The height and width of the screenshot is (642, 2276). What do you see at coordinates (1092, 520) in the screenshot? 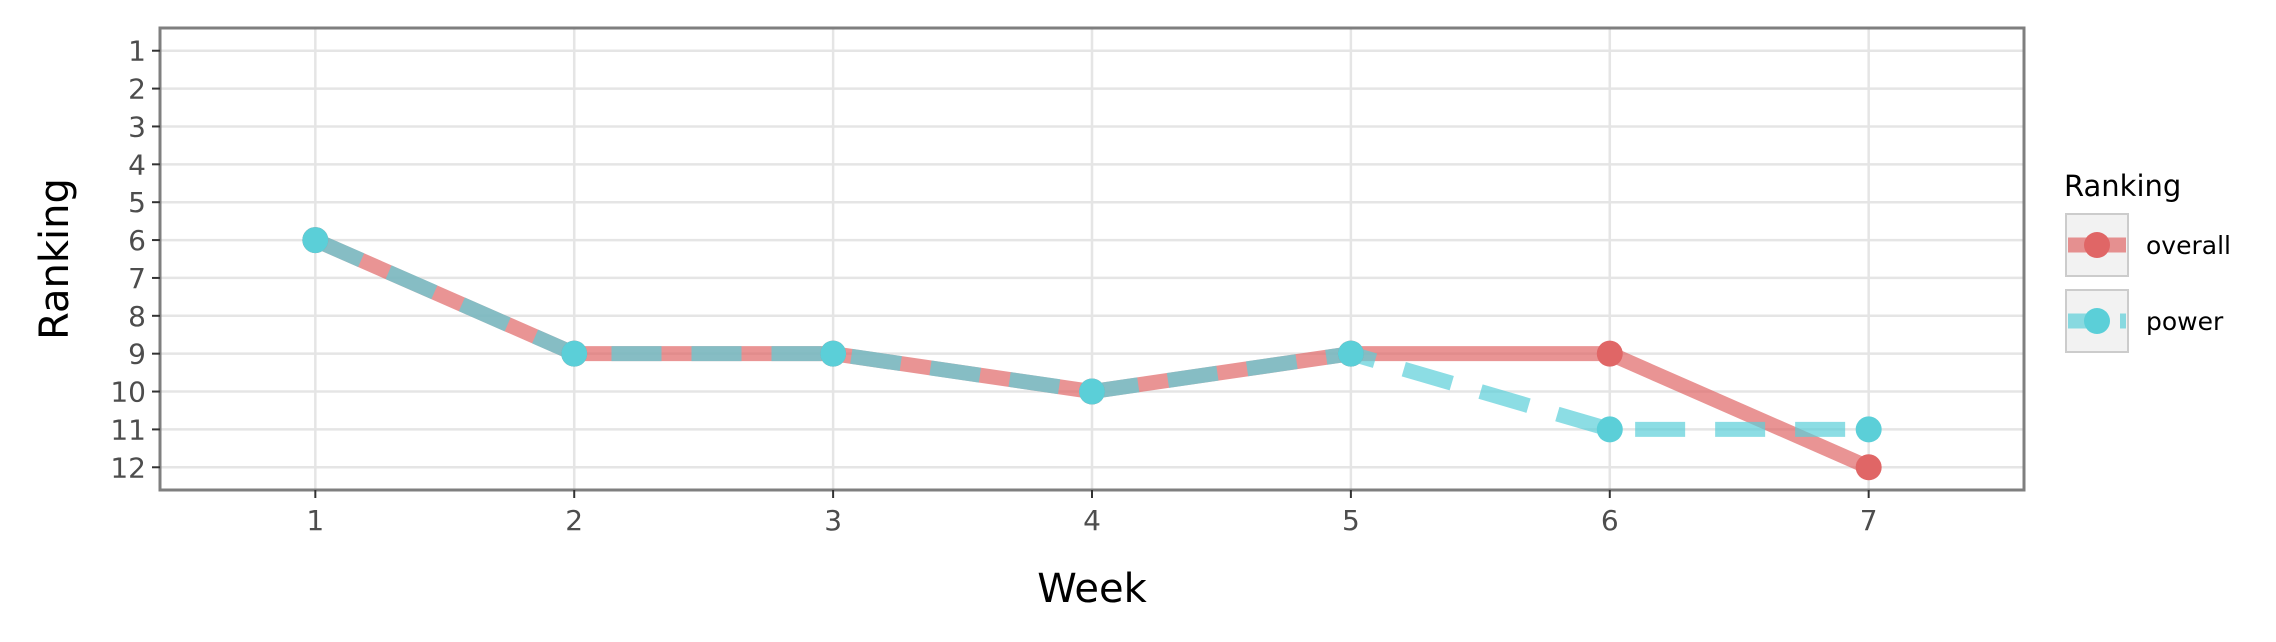
I see `x-tick-label: 4` at bounding box center [1092, 520].